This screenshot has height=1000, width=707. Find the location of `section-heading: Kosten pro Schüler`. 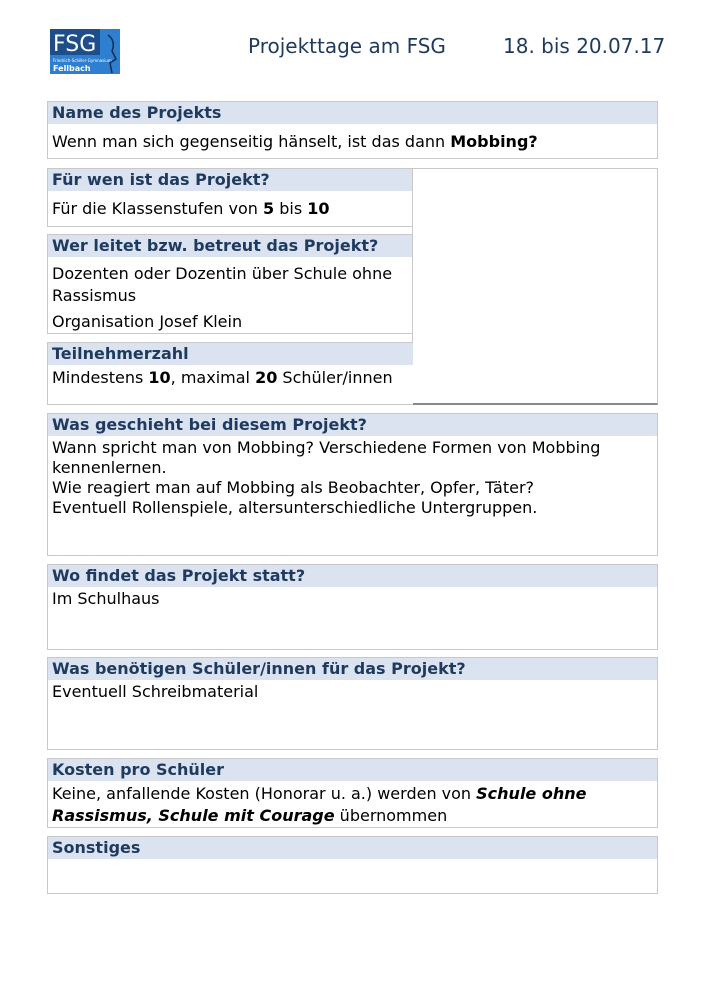

section-heading: Kosten pro Schüler is located at coordinates (352, 770).